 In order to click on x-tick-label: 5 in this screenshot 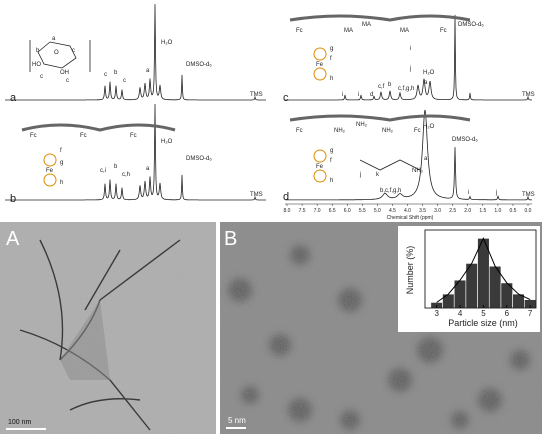, I will do `click(483, 313)`.